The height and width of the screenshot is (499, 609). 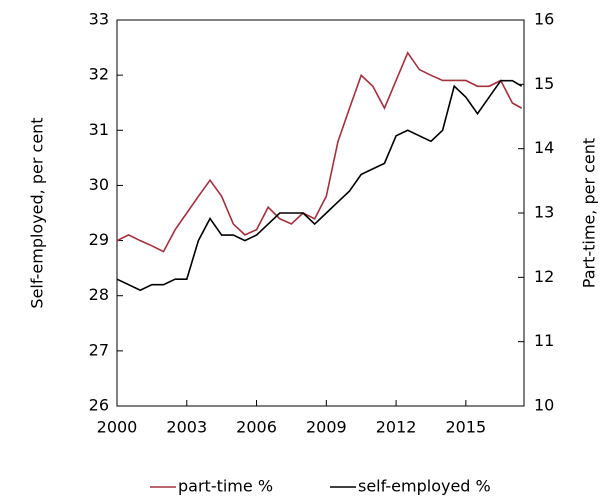 What do you see at coordinates (589, 213) in the screenshot?
I see `y2-axis-label: Part-time, per cent` at bounding box center [589, 213].